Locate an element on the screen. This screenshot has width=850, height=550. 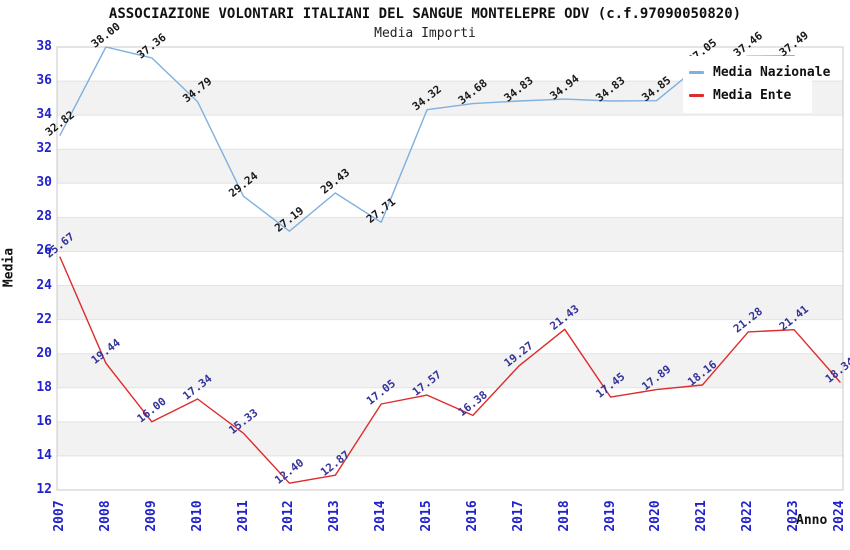
legend-item-label: Media Ente is located at coordinates (752, 95).